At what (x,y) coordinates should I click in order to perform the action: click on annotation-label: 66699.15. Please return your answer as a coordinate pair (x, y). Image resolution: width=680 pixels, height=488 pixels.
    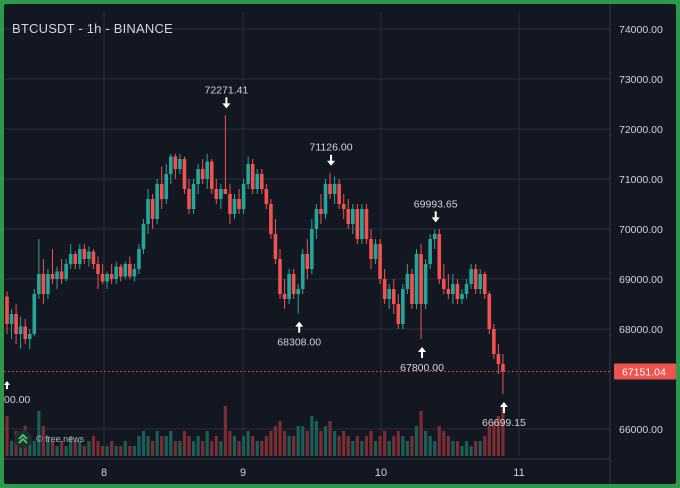
    Looking at the image, I should click on (504, 423).